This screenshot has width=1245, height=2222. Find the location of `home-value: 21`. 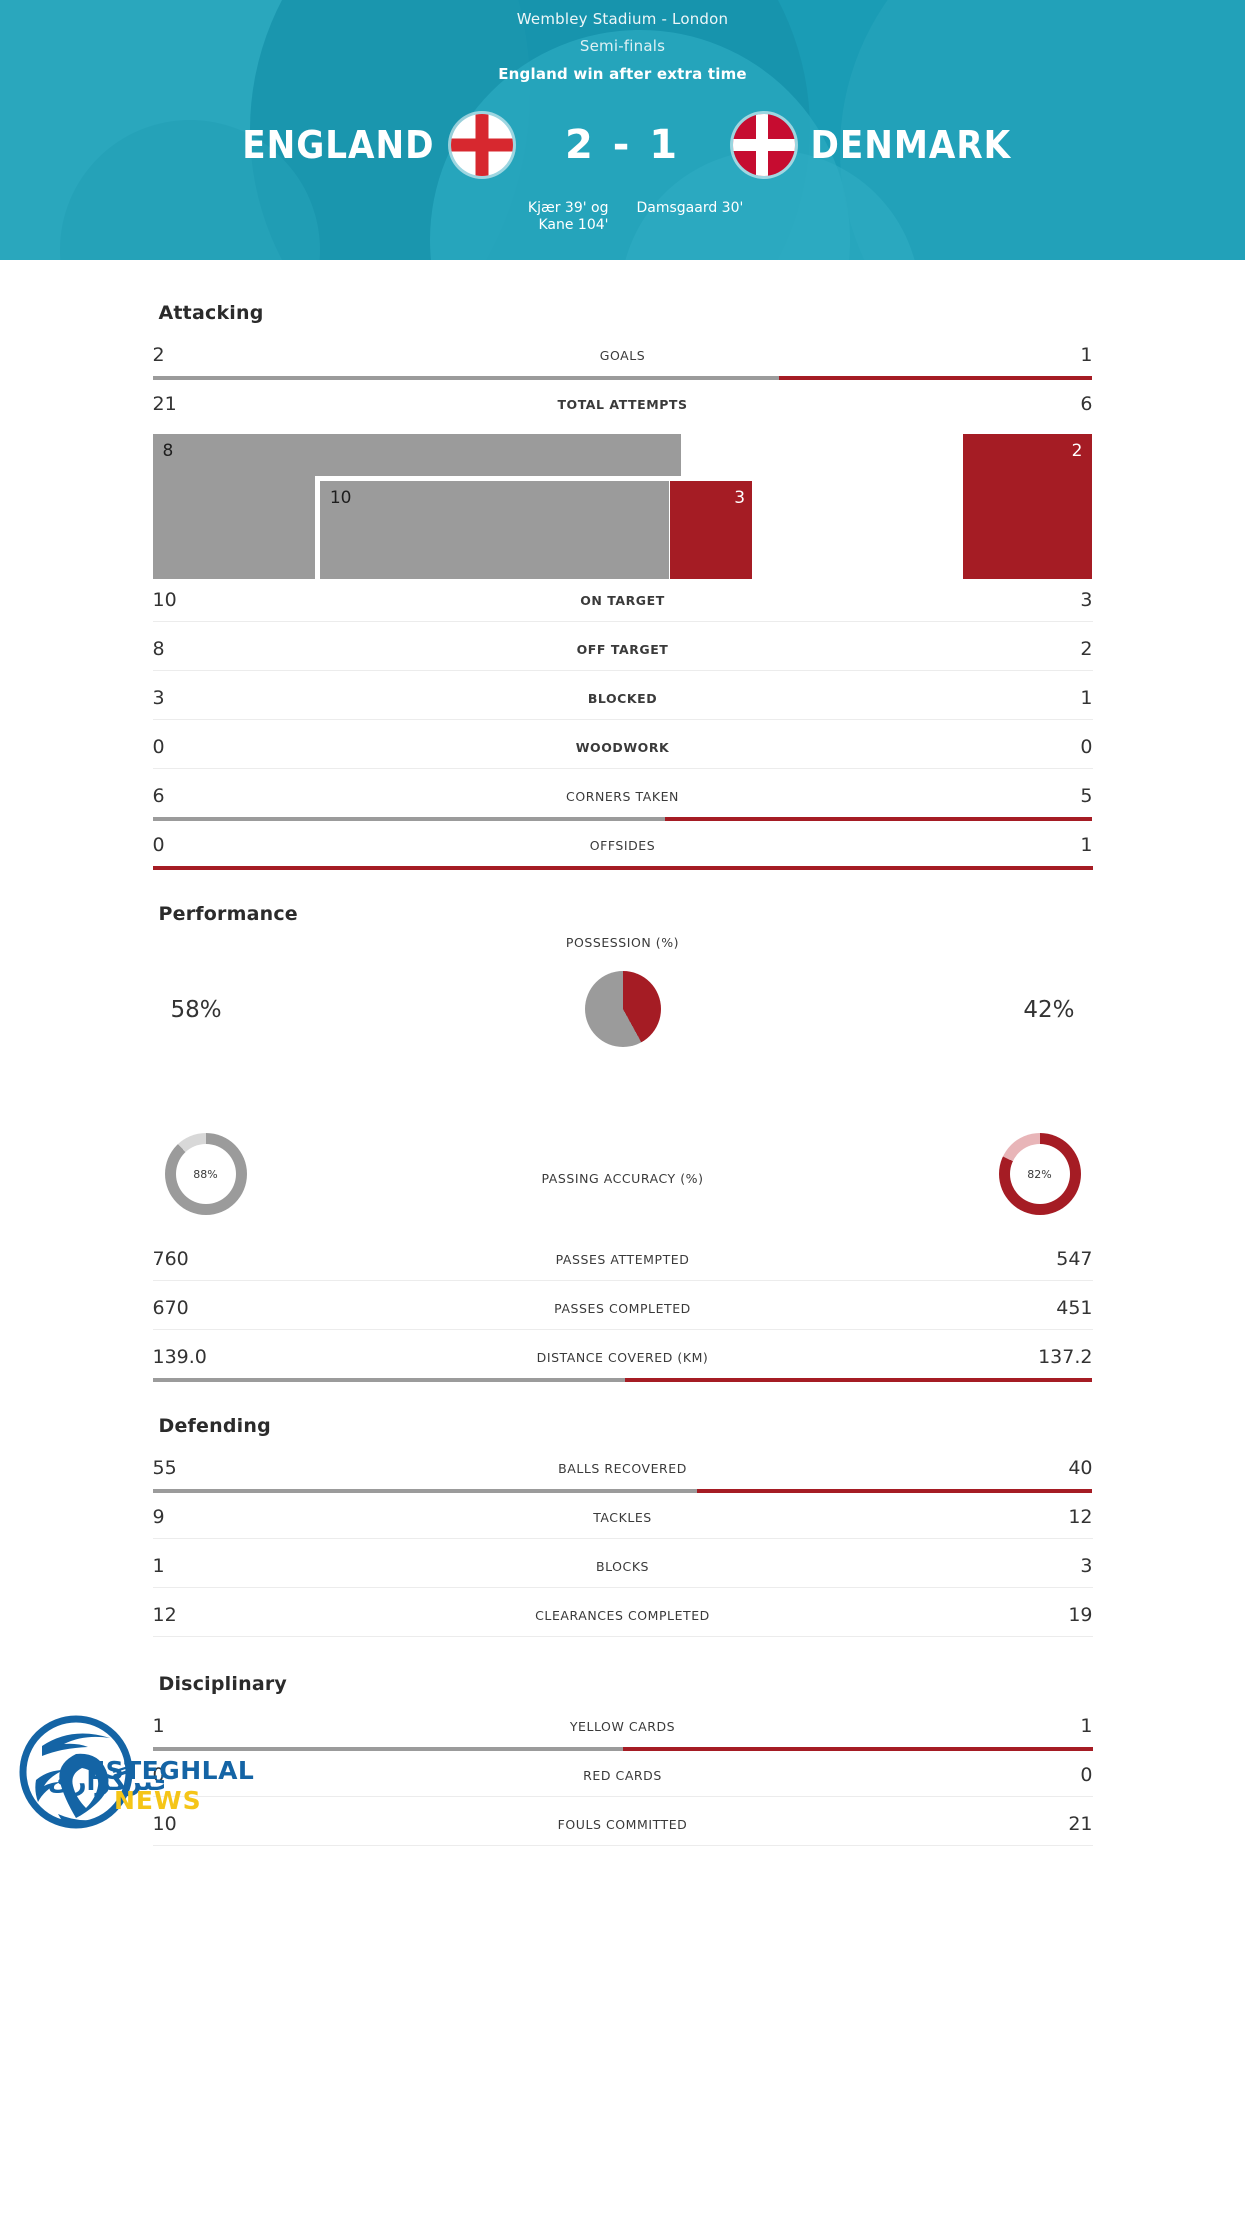

home-value: 21 is located at coordinates (164, 404).